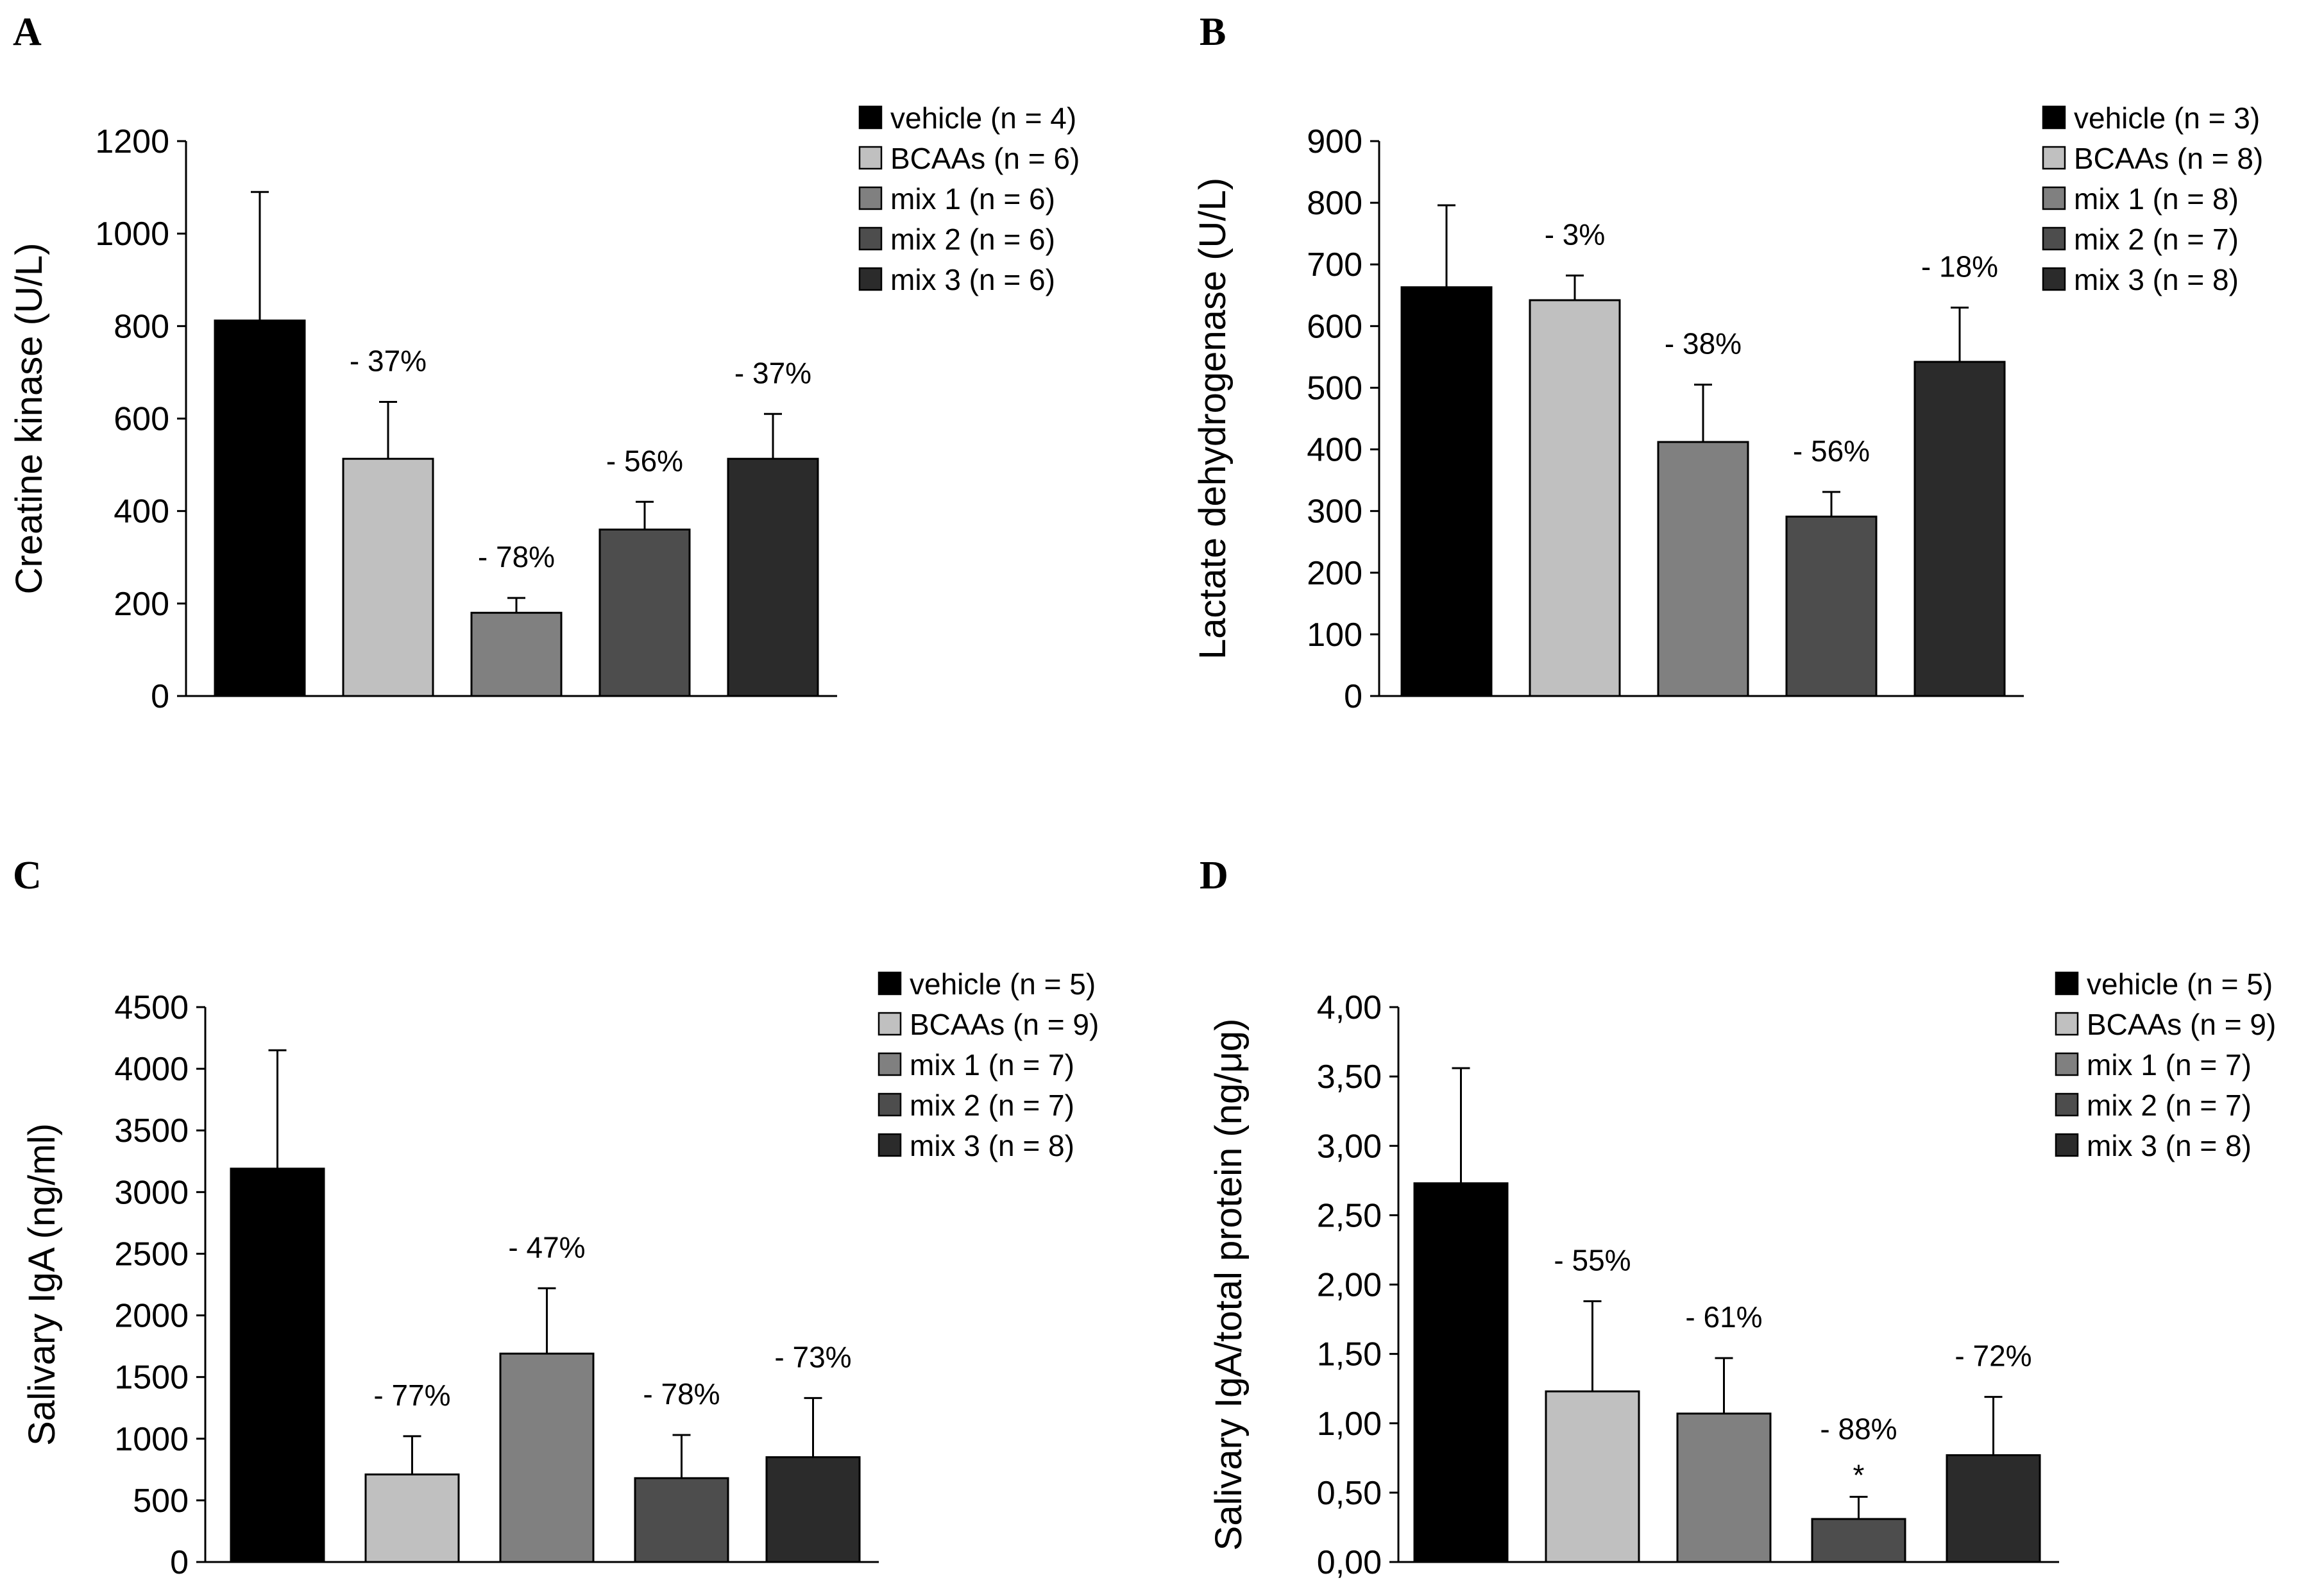 The height and width of the screenshot is (1596, 2299). I want to click on significance-mark: *, so click(1859, 1474).